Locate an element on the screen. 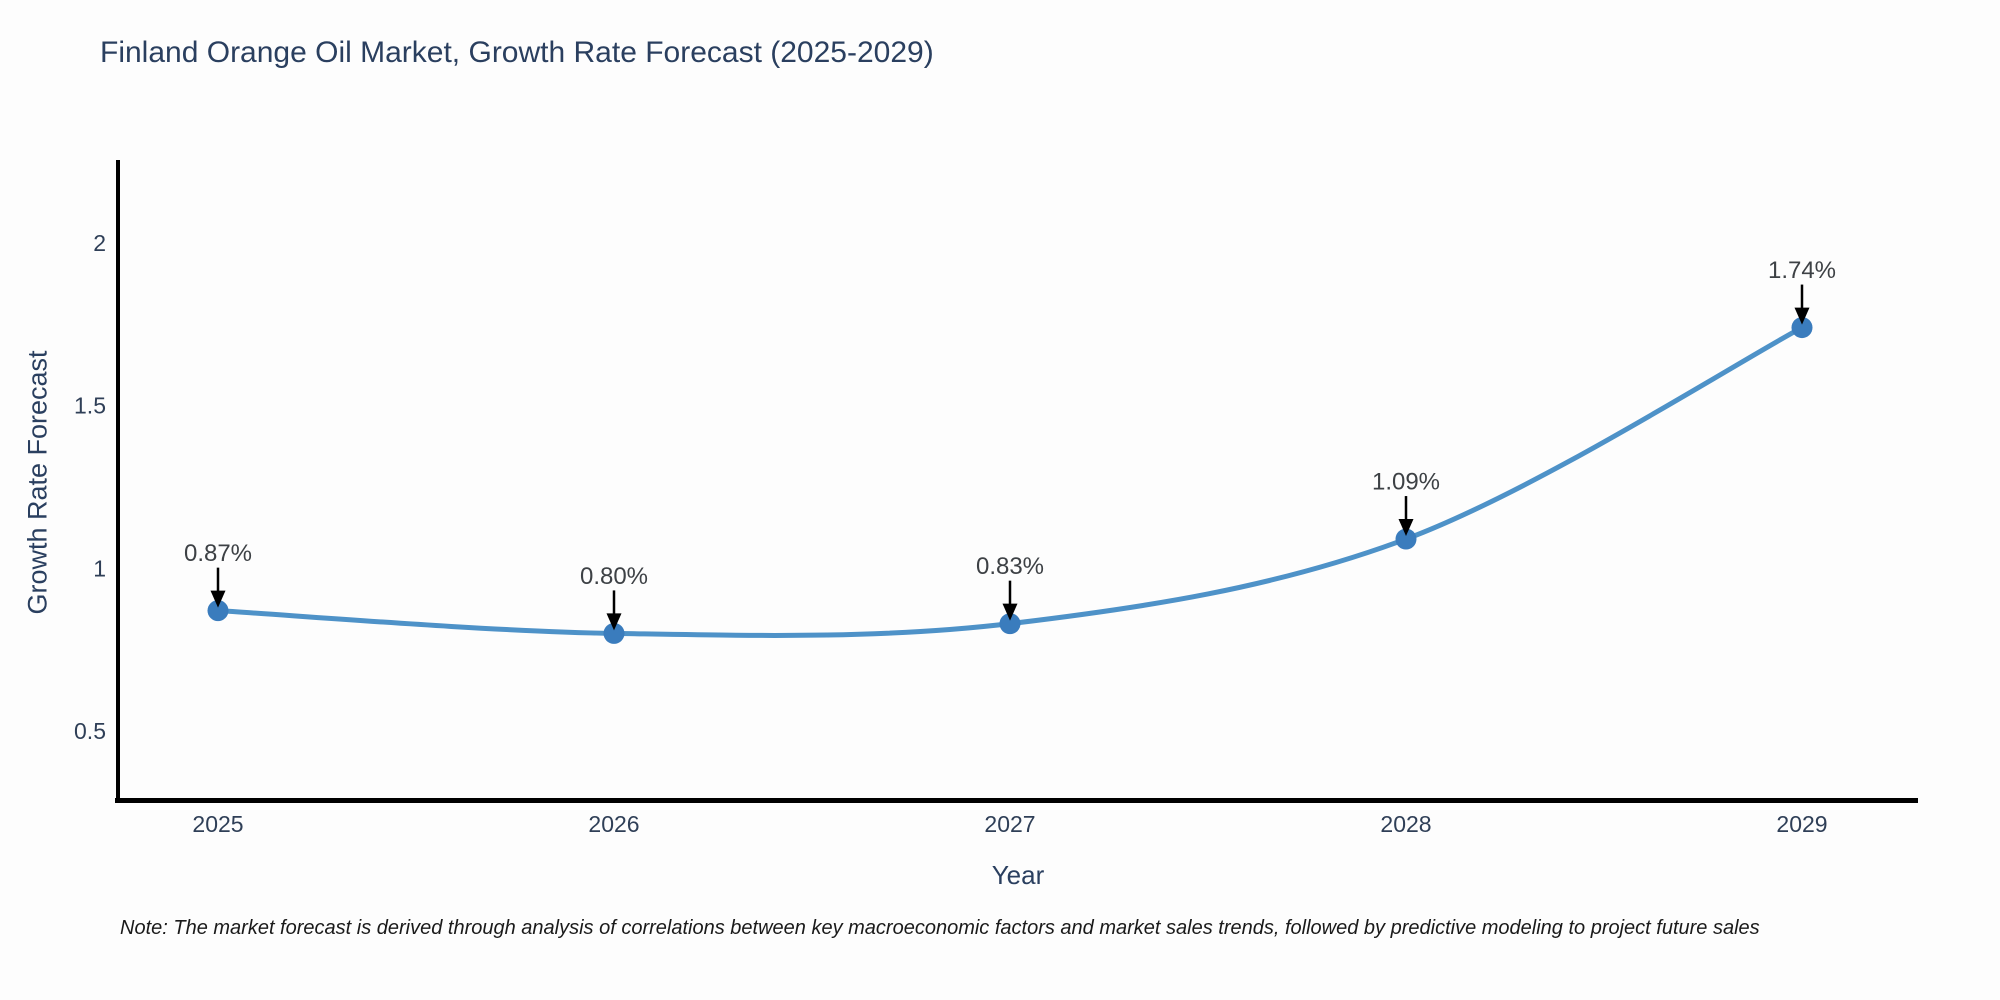  data-point-2027 is located at coordinates (1010, 624).